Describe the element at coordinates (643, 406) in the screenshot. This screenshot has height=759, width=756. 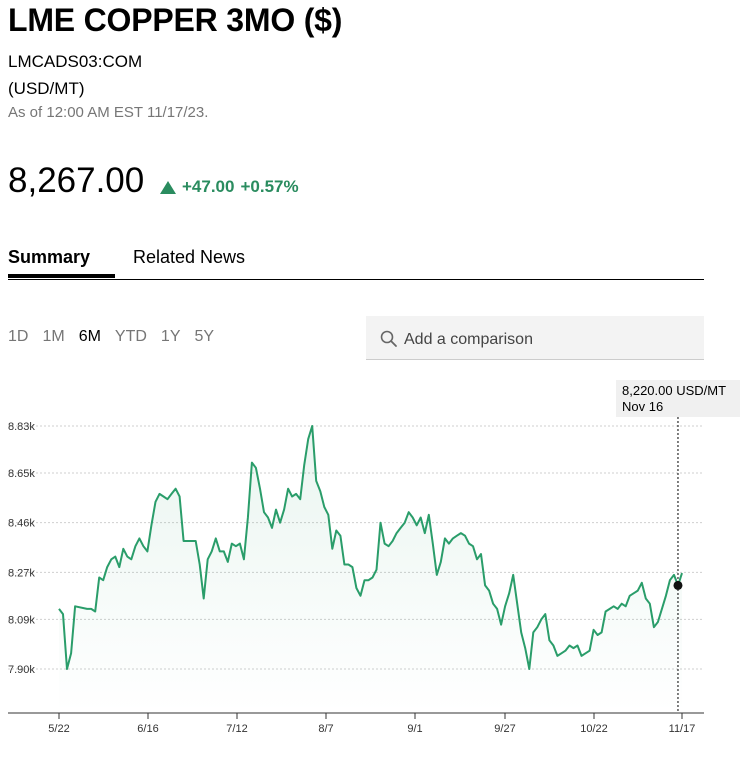
I see `tooltip-date: Nov 16` at that location.